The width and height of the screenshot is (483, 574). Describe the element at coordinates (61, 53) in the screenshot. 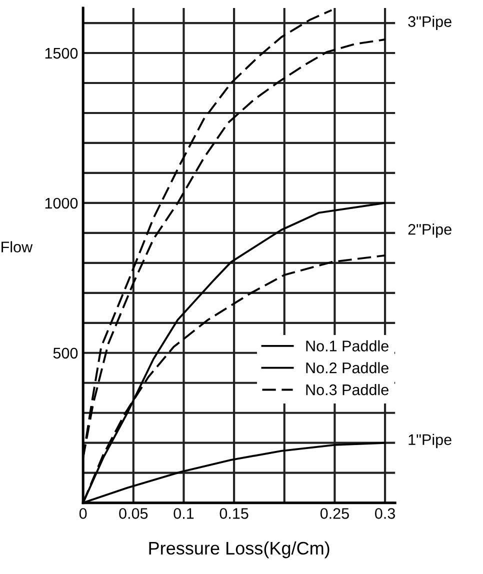

I see `y-tick-label: 1500` at that location.